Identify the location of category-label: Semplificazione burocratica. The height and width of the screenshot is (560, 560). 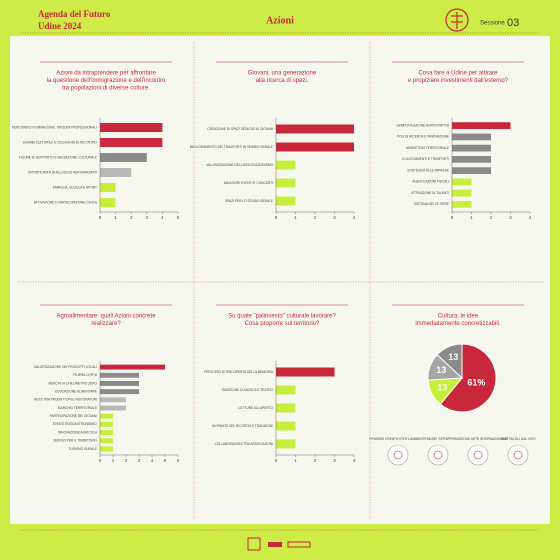
(422, 125).